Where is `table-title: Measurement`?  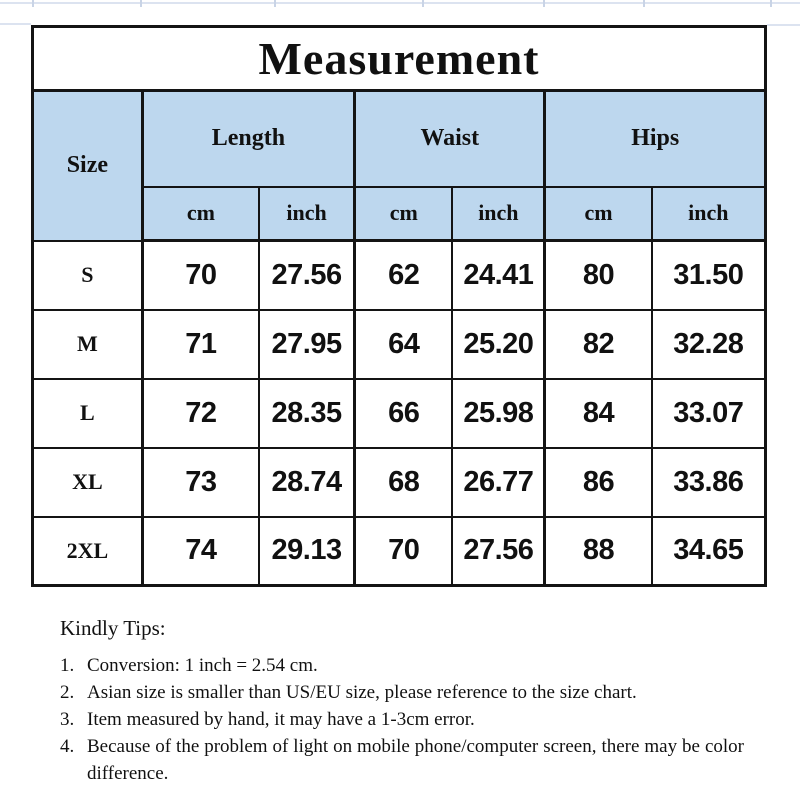 table-title: Measurement is located at coordinates (399, 58).